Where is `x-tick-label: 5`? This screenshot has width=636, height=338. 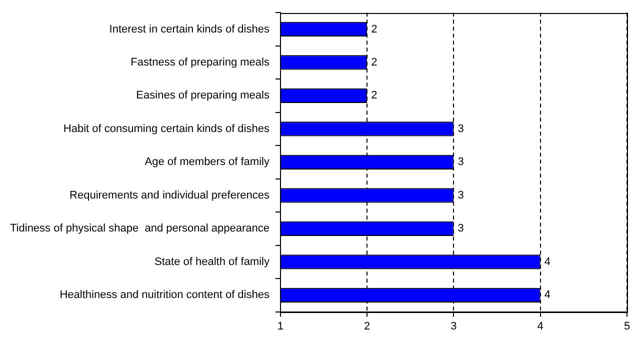
x-tick-label: 5 is located at coordinates (627, 326).